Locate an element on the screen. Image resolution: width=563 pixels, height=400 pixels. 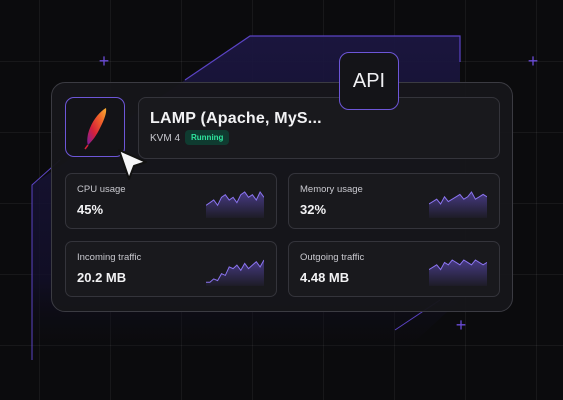
metric-label: CPU usage is located at coordinates (101, 189).